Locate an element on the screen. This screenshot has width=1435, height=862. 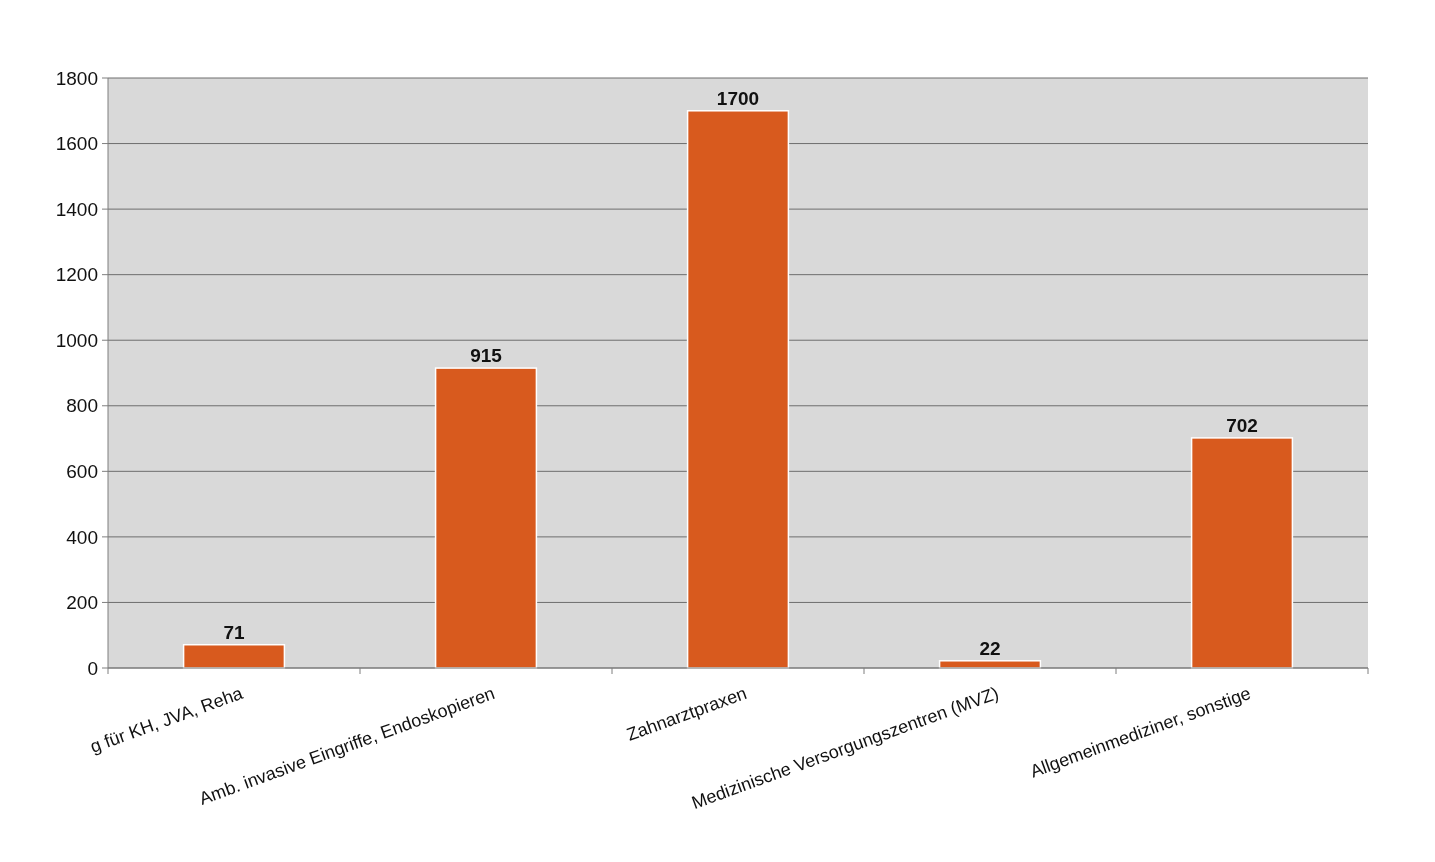
y-tick-label: 200 is located at coordinates (82, 603).